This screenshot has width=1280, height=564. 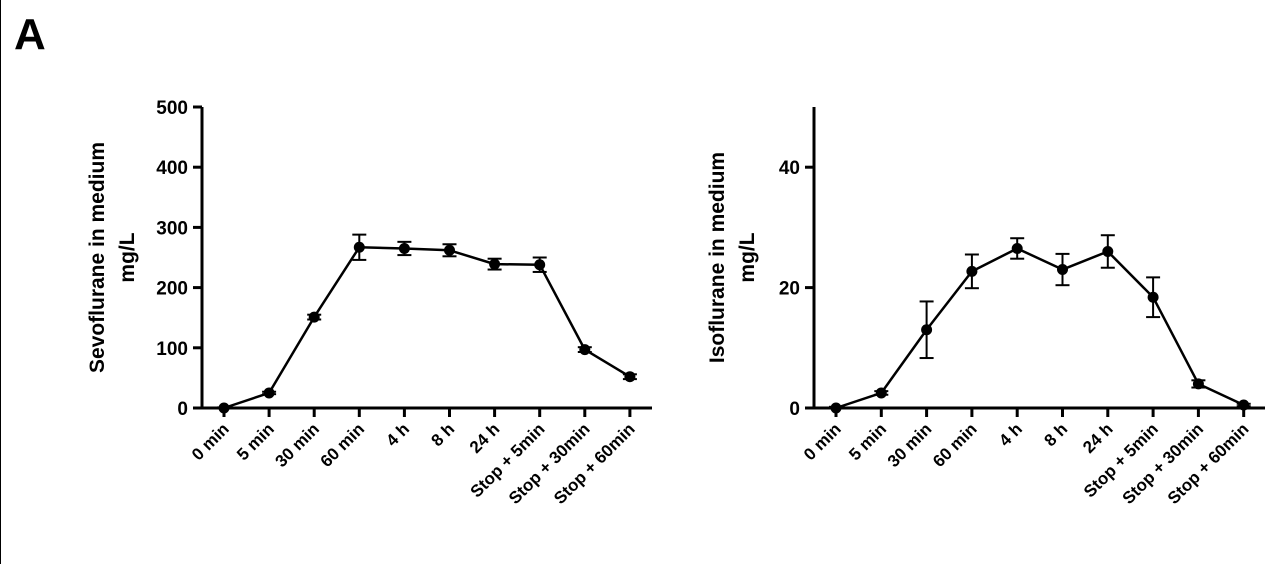 I want to click on chart-2-series-line, so click(x=1040, y=328).